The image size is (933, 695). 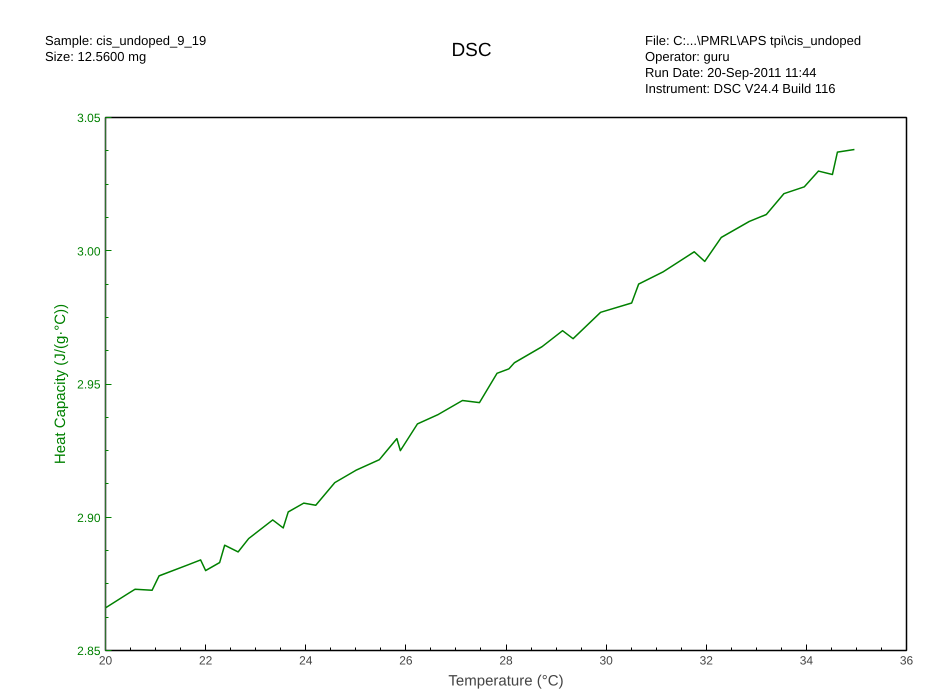 I want to click on x-tick-label: 24, so click(x=306, y=661).